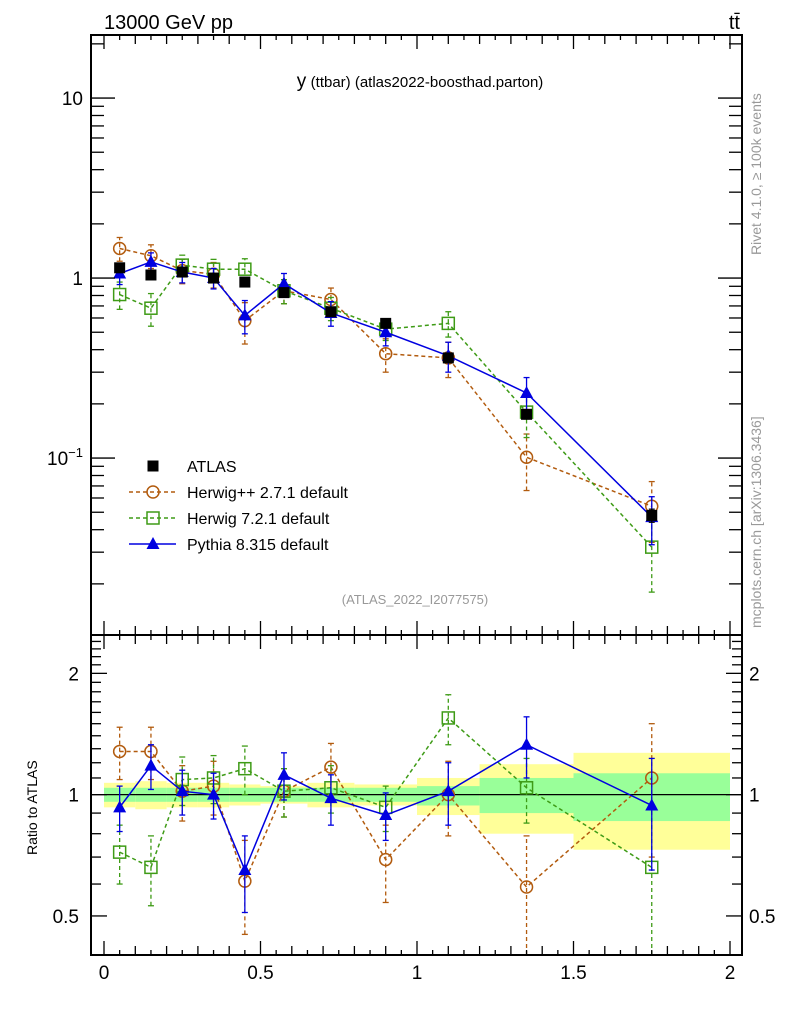 The width and height of the screenshot is (786, 1024). Describe the element at coordinates (260, 973) in the screenshot. I see `x-tick-label: 0.5` at that location.